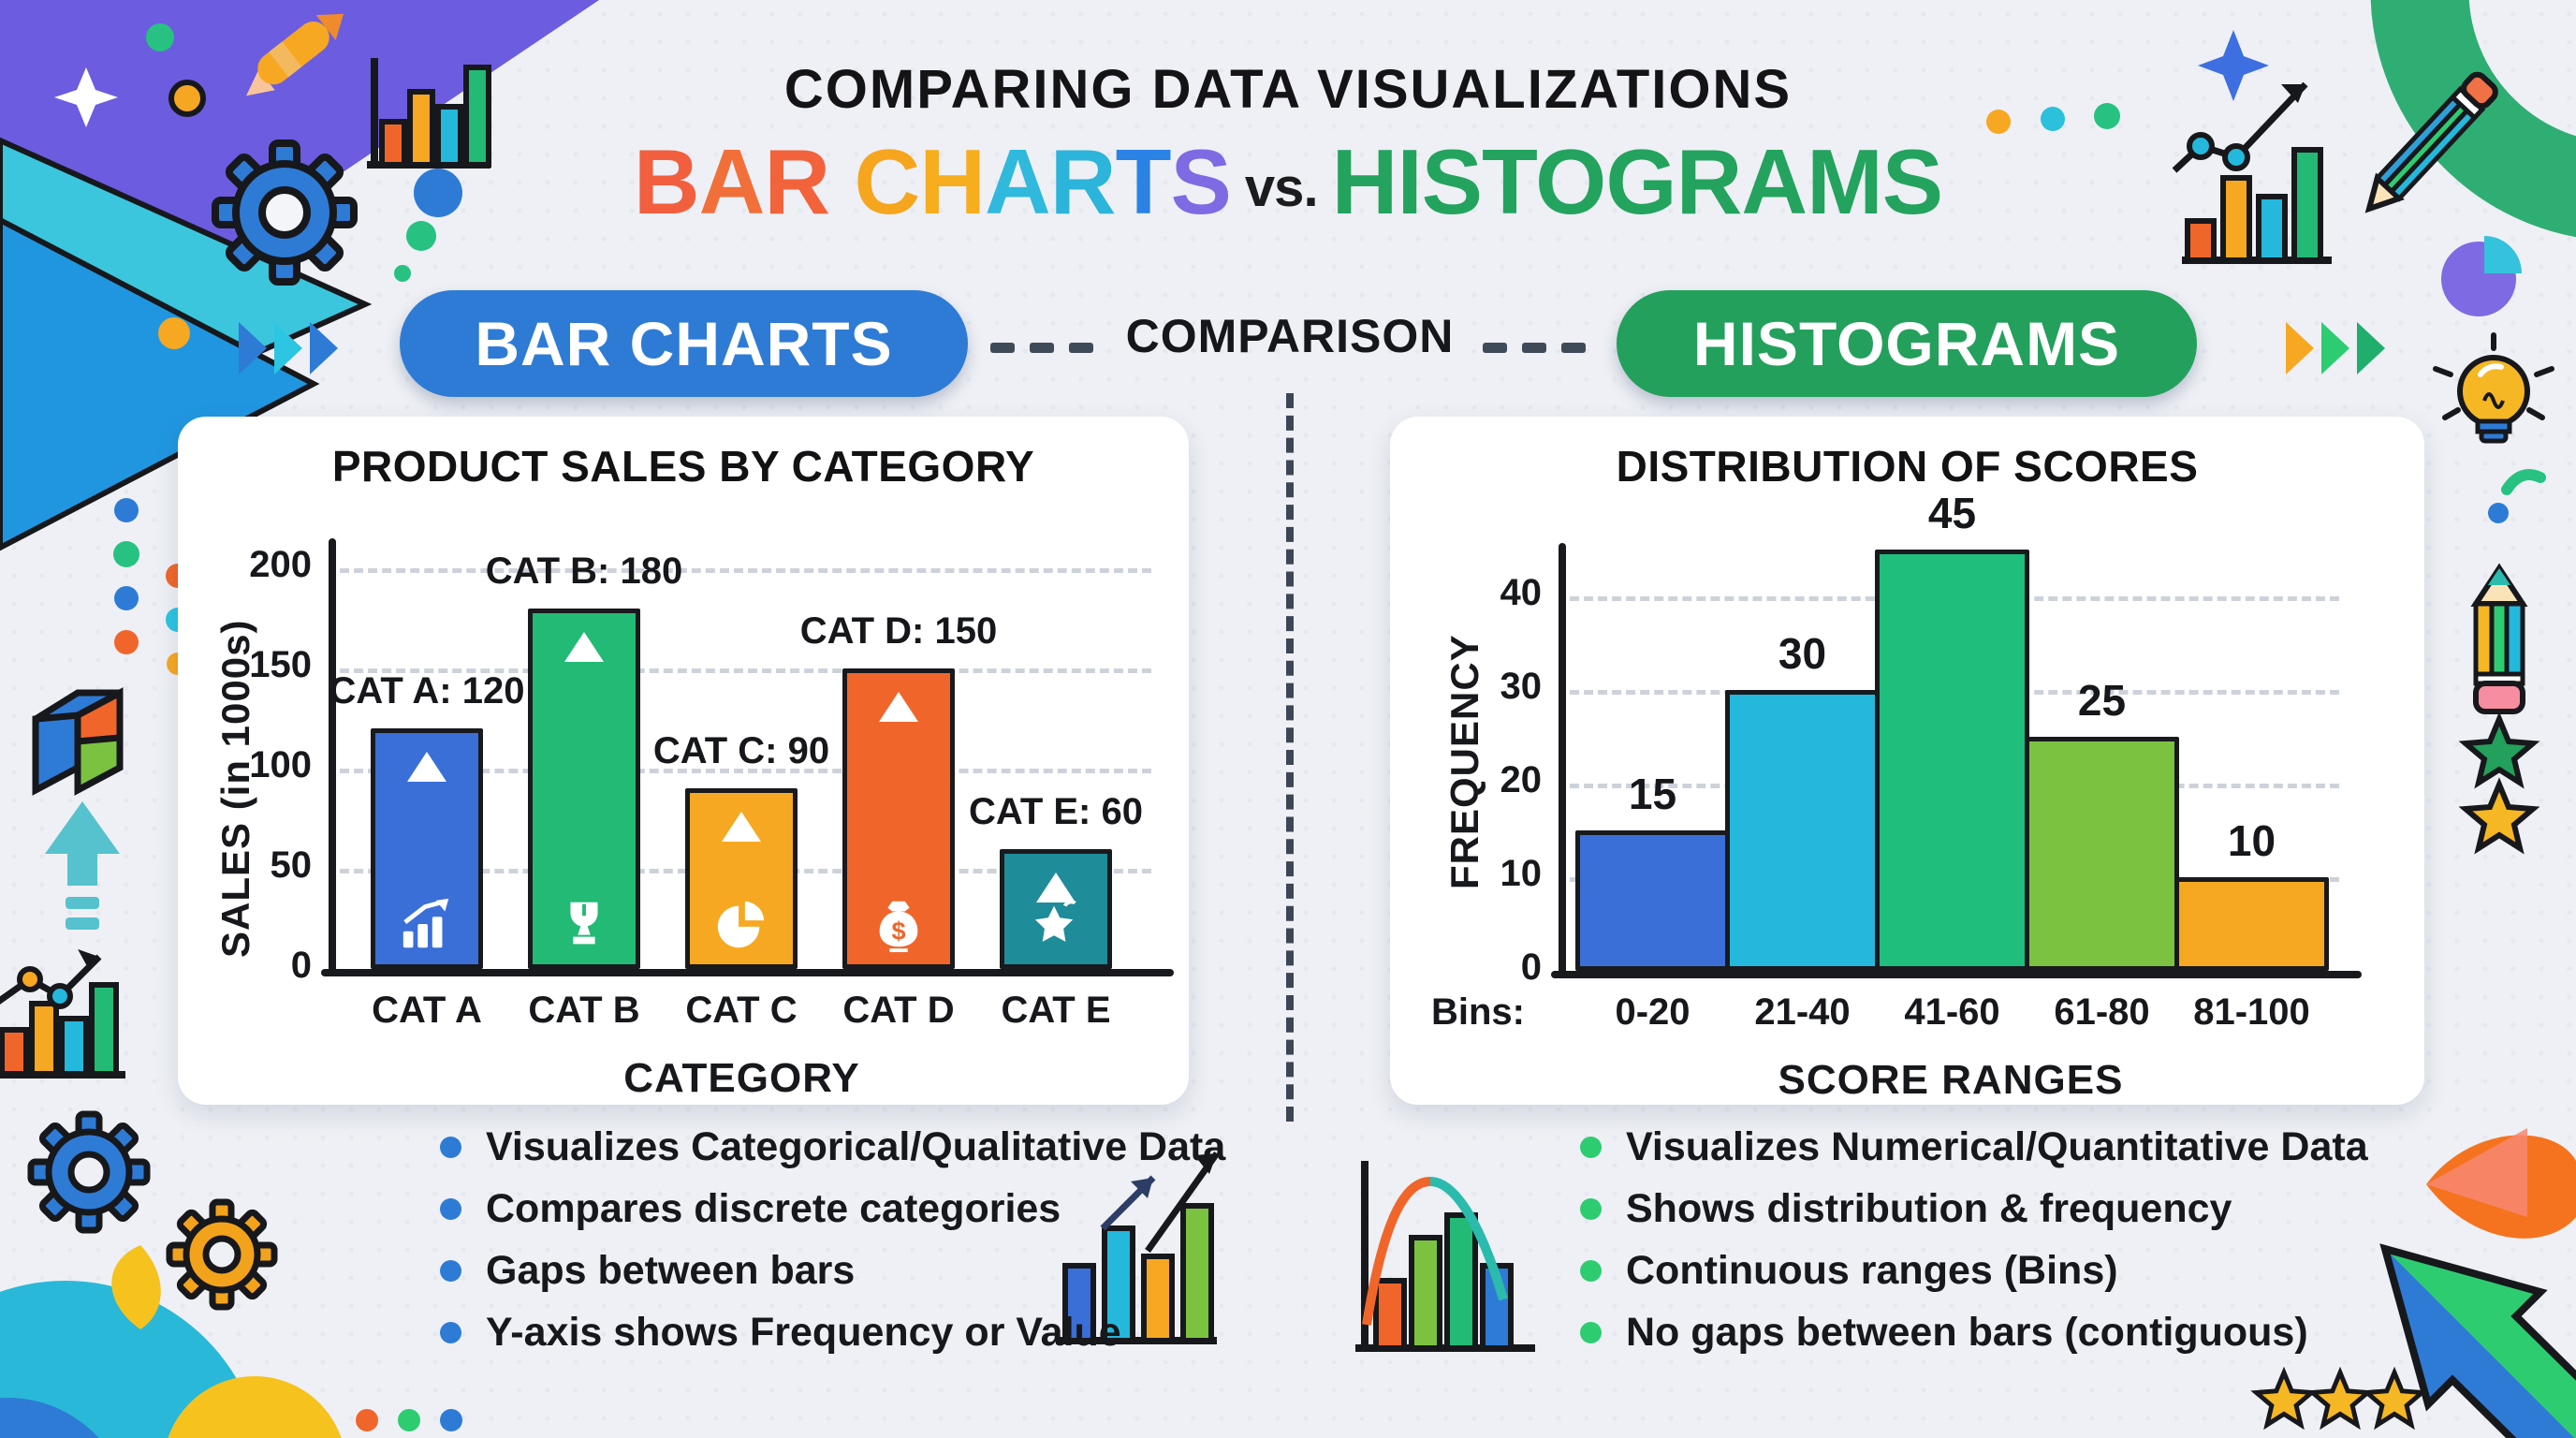 The image size is (2576, 1438). I want to click on x-tick-label: 0-20, so click(1652, 1012).